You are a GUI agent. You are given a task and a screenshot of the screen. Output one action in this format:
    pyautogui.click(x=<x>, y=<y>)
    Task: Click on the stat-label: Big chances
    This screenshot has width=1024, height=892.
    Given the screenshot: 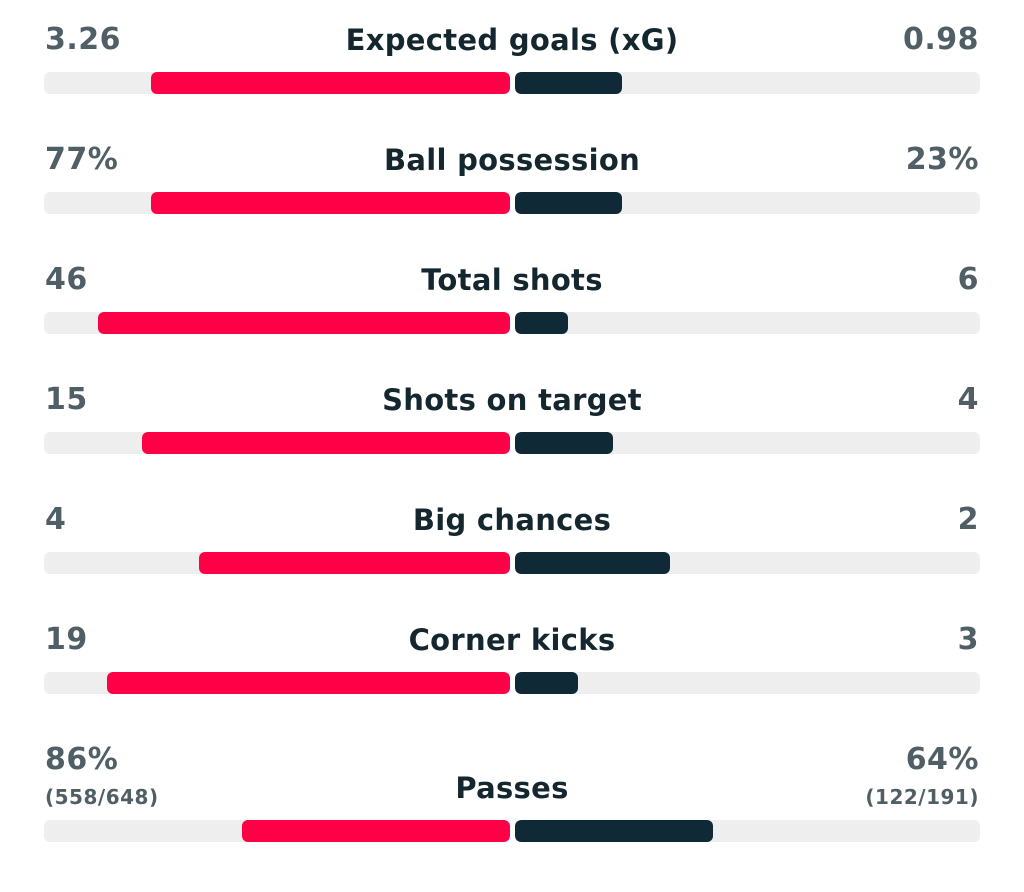 What is the action you would take?
    pyautogui.click(x=512, y=520)
    